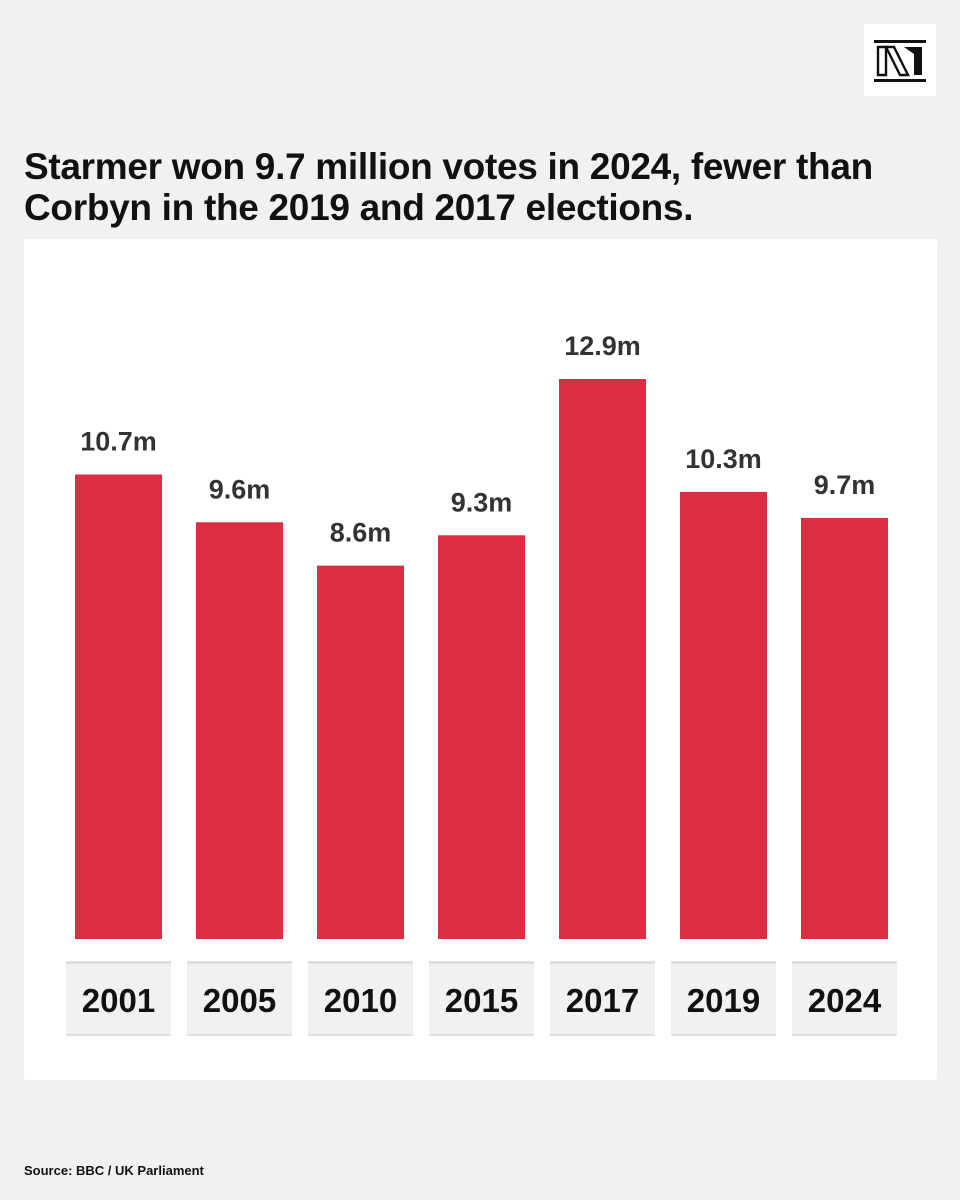 This screenshot has height=1200, width=960. I want to click on brand-logo: N, so click(900, 60).